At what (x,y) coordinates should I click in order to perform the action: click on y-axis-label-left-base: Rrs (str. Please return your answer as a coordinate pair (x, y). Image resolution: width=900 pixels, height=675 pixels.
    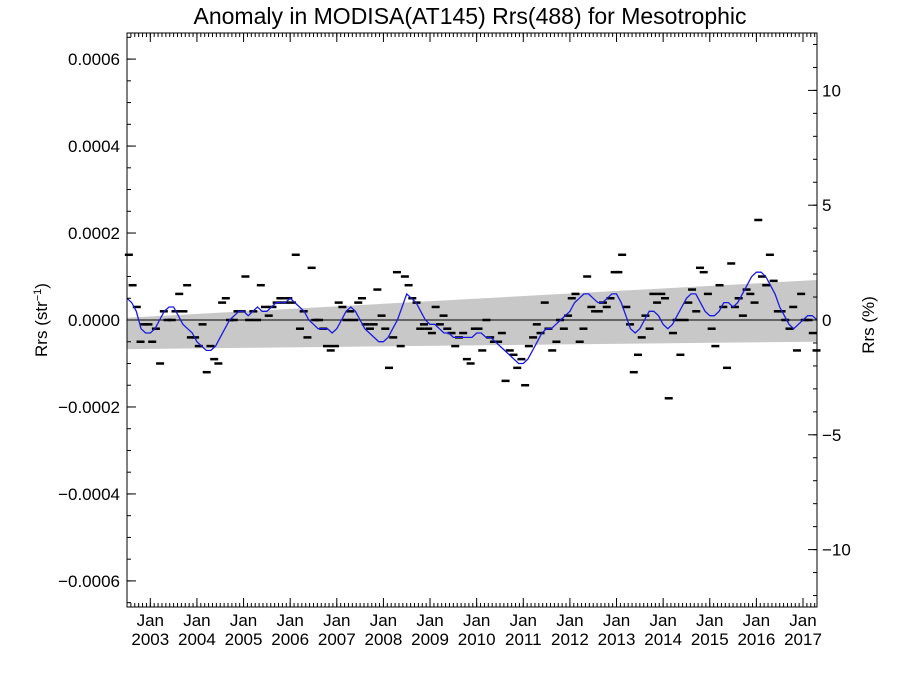
    Looking at the image, I should click on (41, 329).